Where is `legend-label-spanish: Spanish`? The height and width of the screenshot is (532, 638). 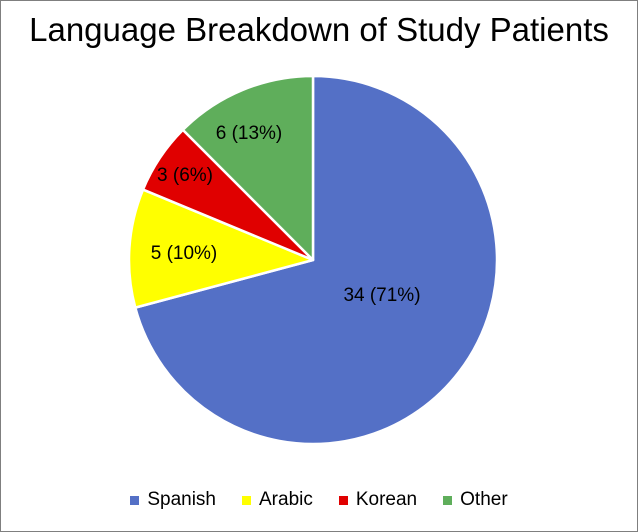
legend-label-spanish: Spanish is located at coordinates (181, 499).